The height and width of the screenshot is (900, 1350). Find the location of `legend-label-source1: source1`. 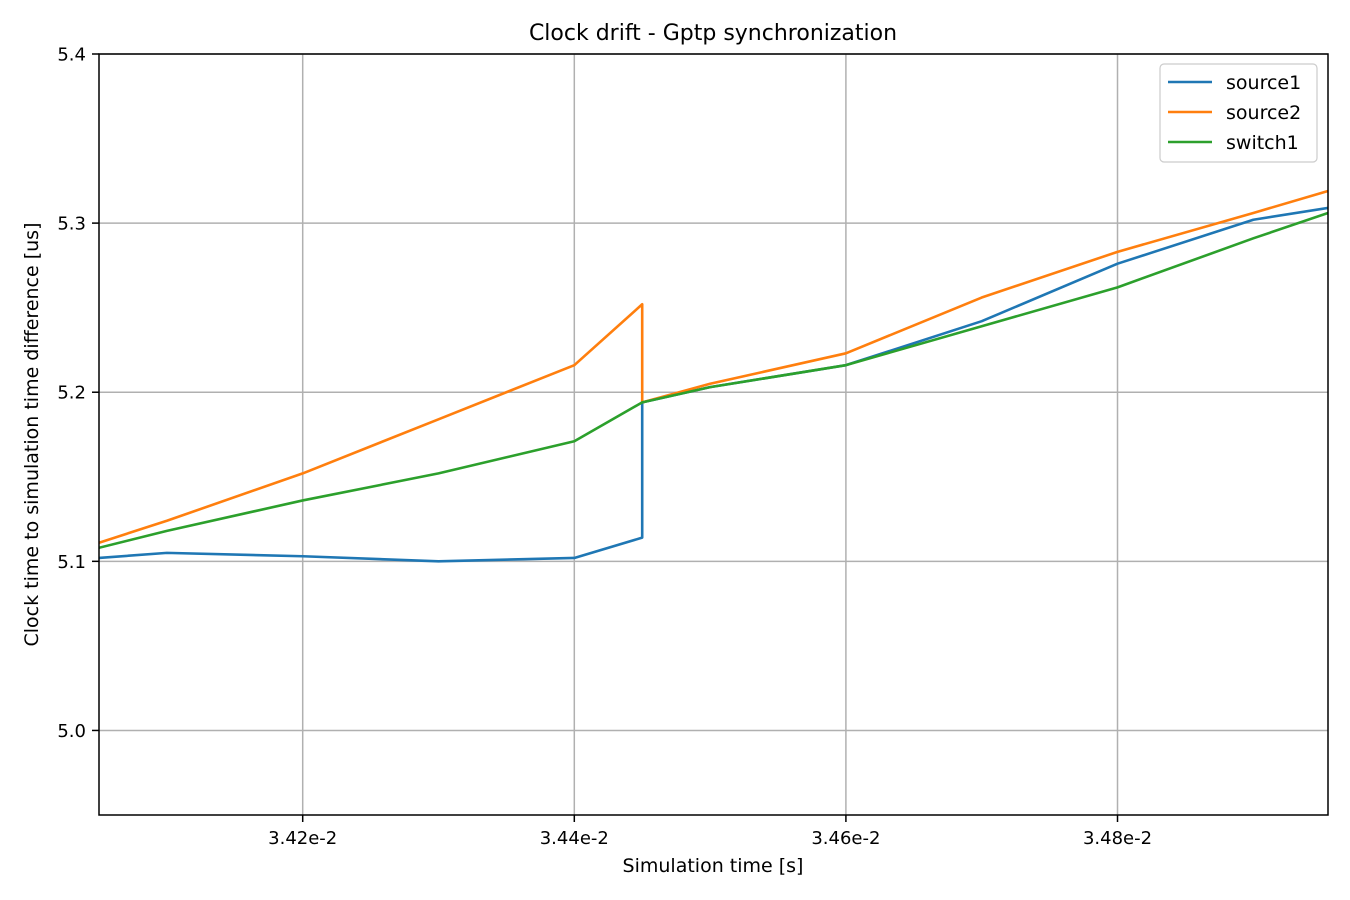

legend-label-source1: source1 is located at coordinates (1263, 83).